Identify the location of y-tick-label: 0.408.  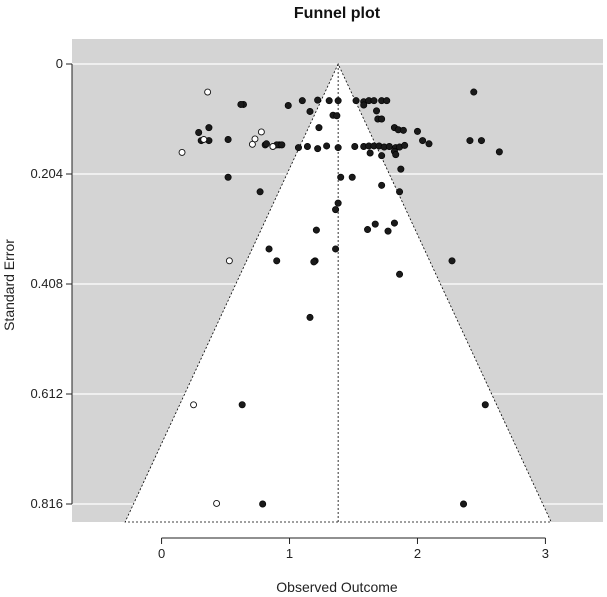
(46, 283).